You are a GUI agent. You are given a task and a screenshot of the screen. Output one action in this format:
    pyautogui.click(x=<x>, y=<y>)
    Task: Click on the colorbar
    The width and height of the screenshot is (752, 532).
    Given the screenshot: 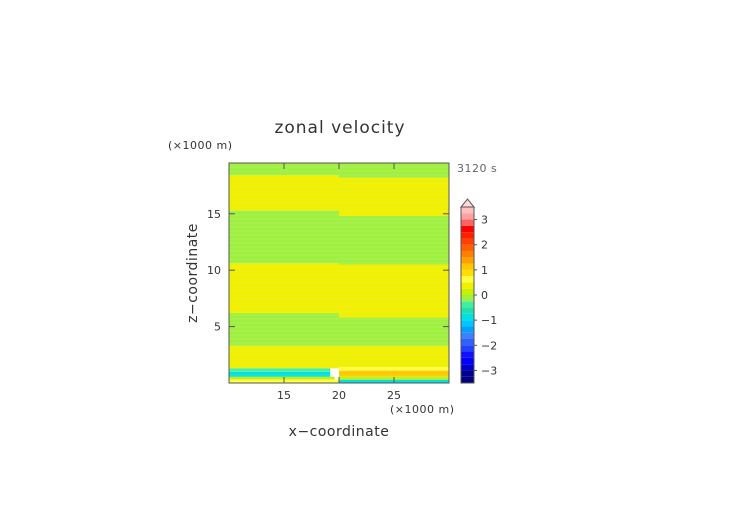 What is the action you would take?
    pyautogui.click(x=468, y=291)
    